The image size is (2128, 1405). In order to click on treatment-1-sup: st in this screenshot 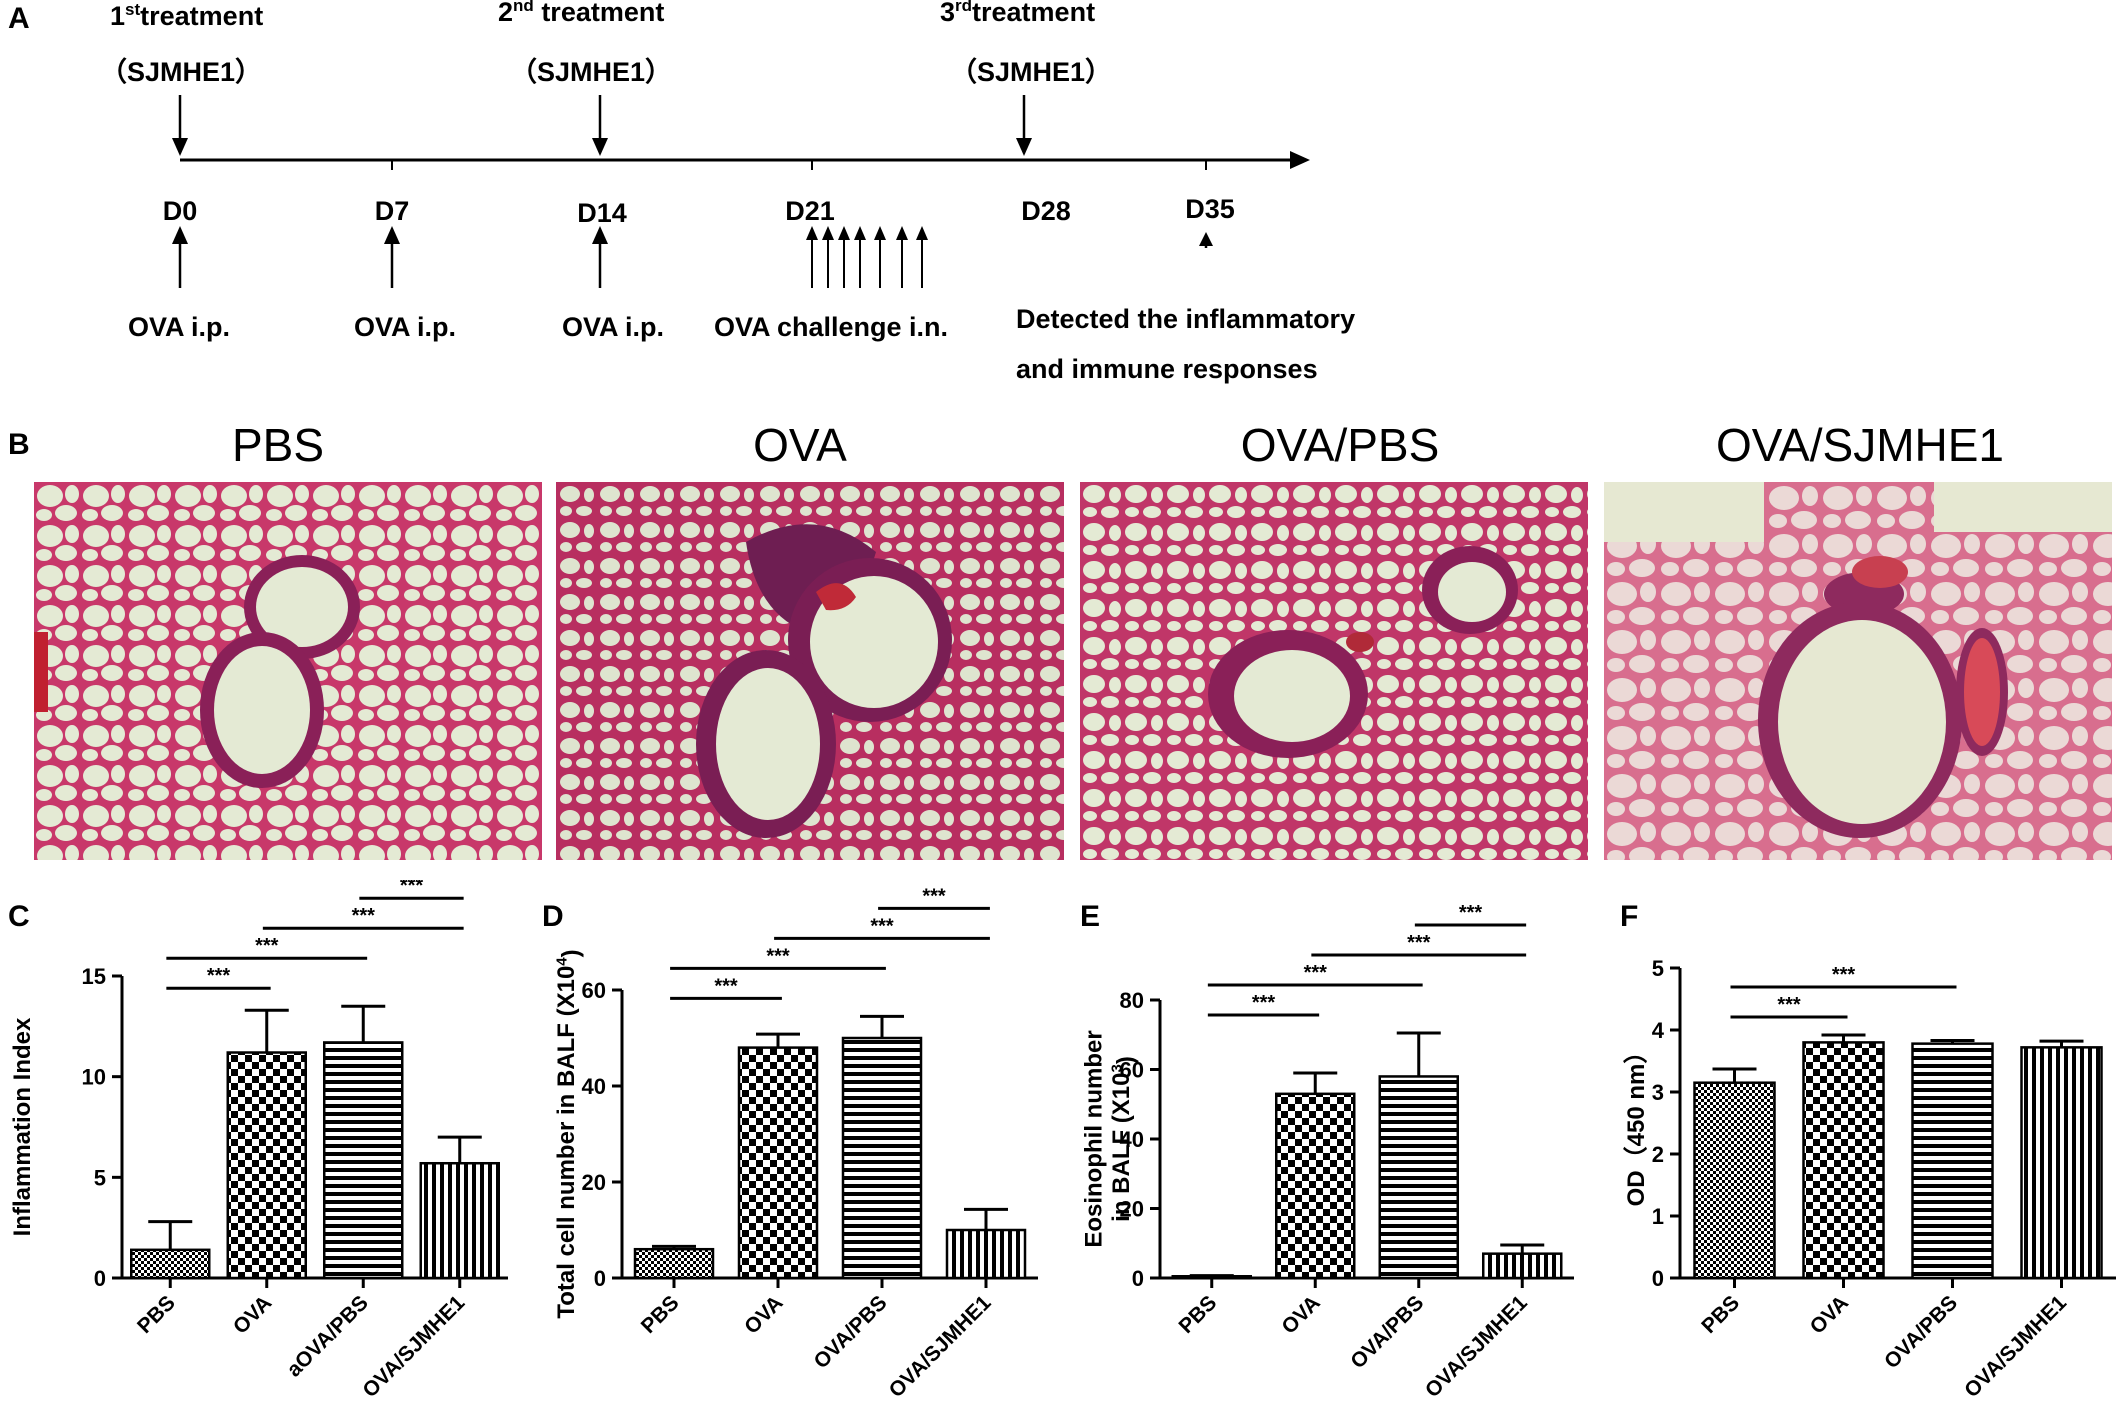, I will do `click(133, 9)`.